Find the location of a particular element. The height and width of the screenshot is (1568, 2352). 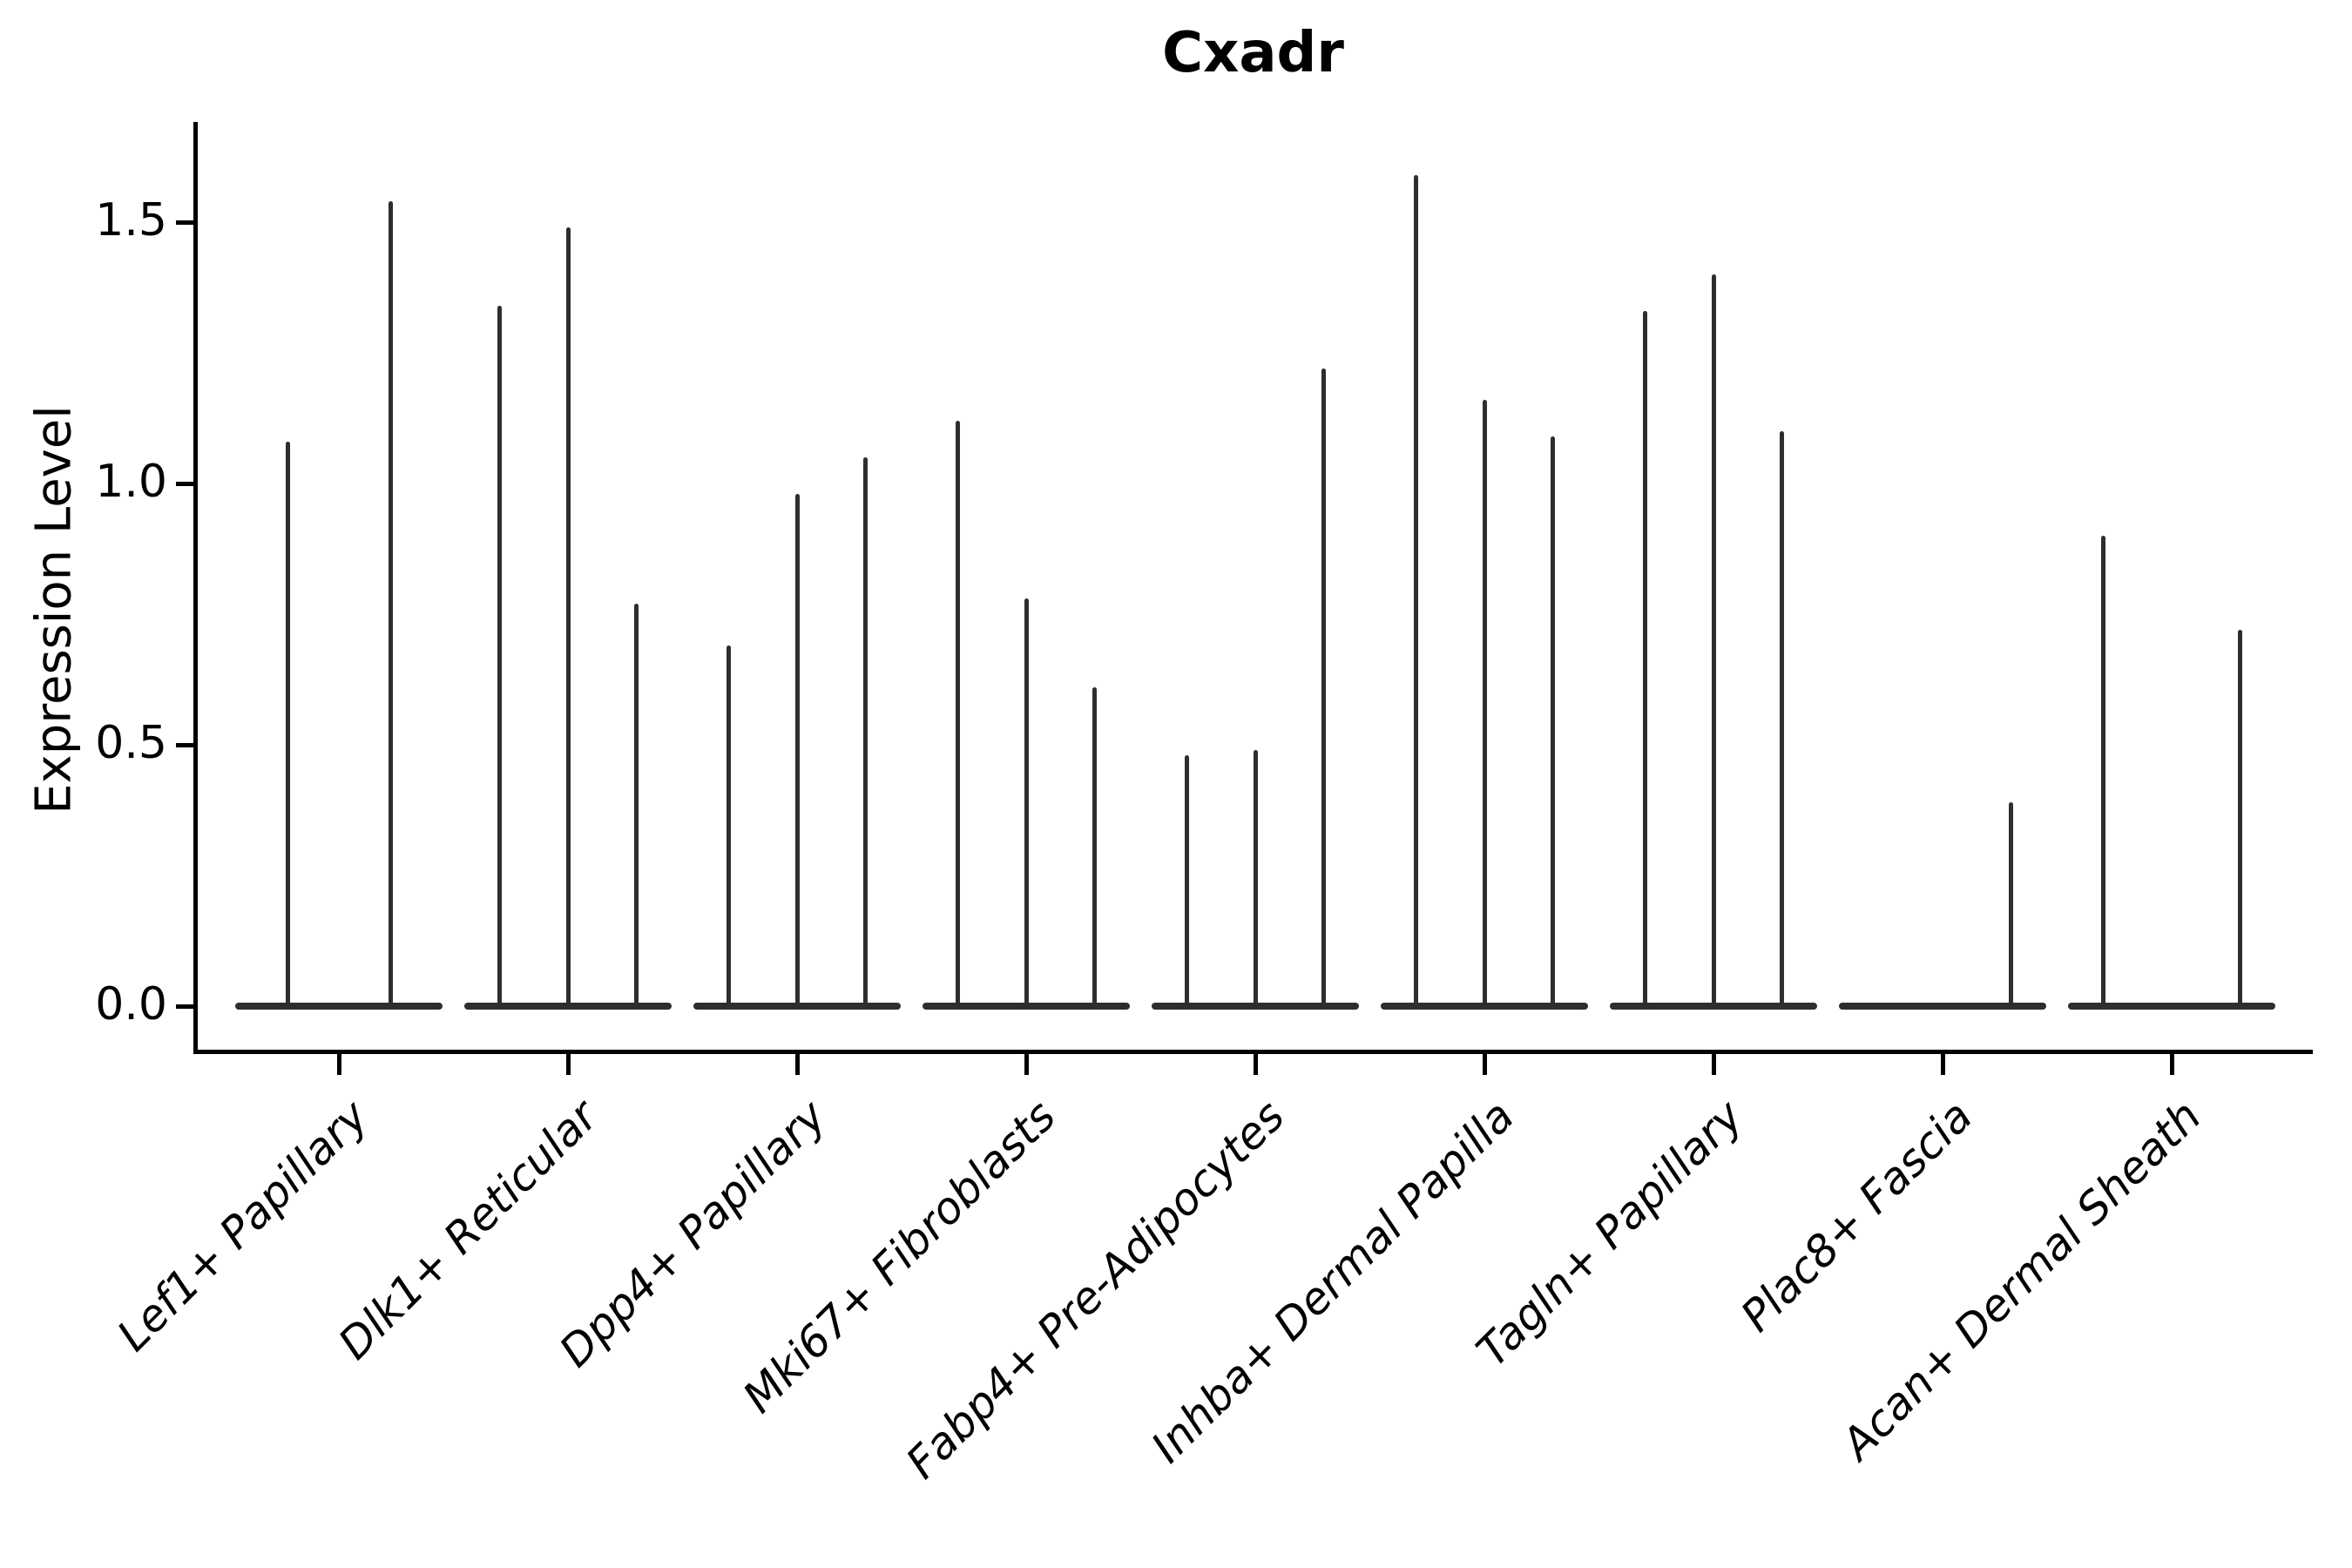

x-tick-label: Lef1+ Papillary is located at coordinates (243, 1226).